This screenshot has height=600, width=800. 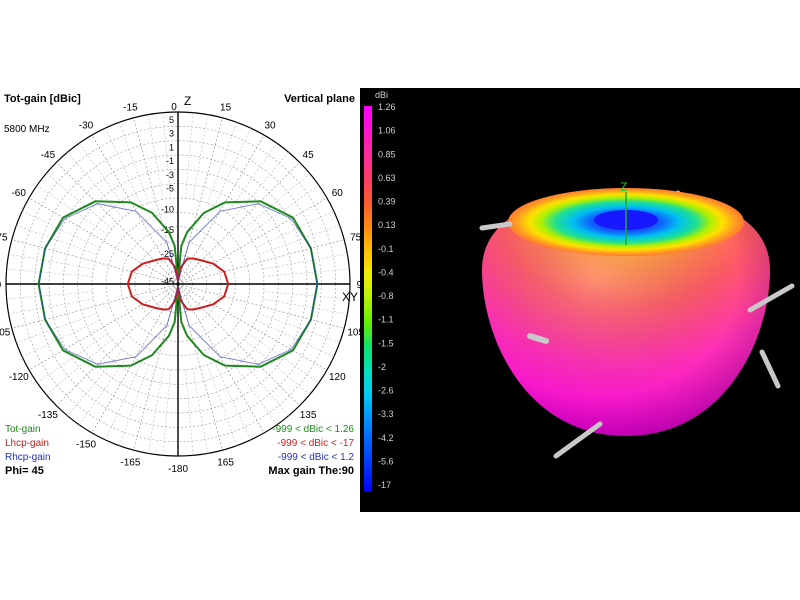 What do you see at coordinates (24, 471) in the screenshot?
I see `phi-label: Phi= 45` at bounding box center [24, 471].